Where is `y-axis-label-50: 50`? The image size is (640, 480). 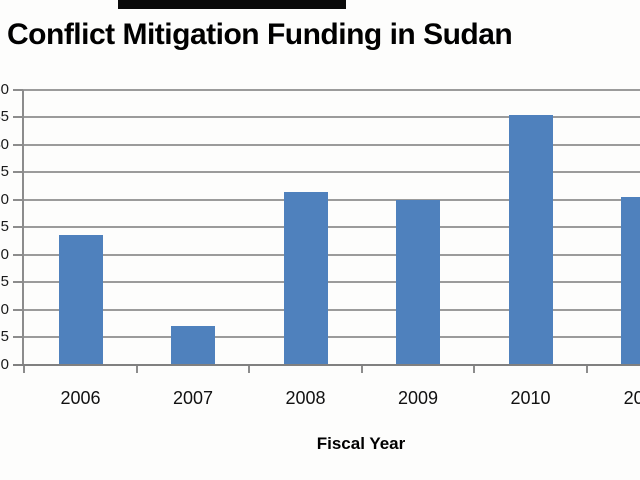 y-axis-label-50: 50 is located at coordinates (4, 89).